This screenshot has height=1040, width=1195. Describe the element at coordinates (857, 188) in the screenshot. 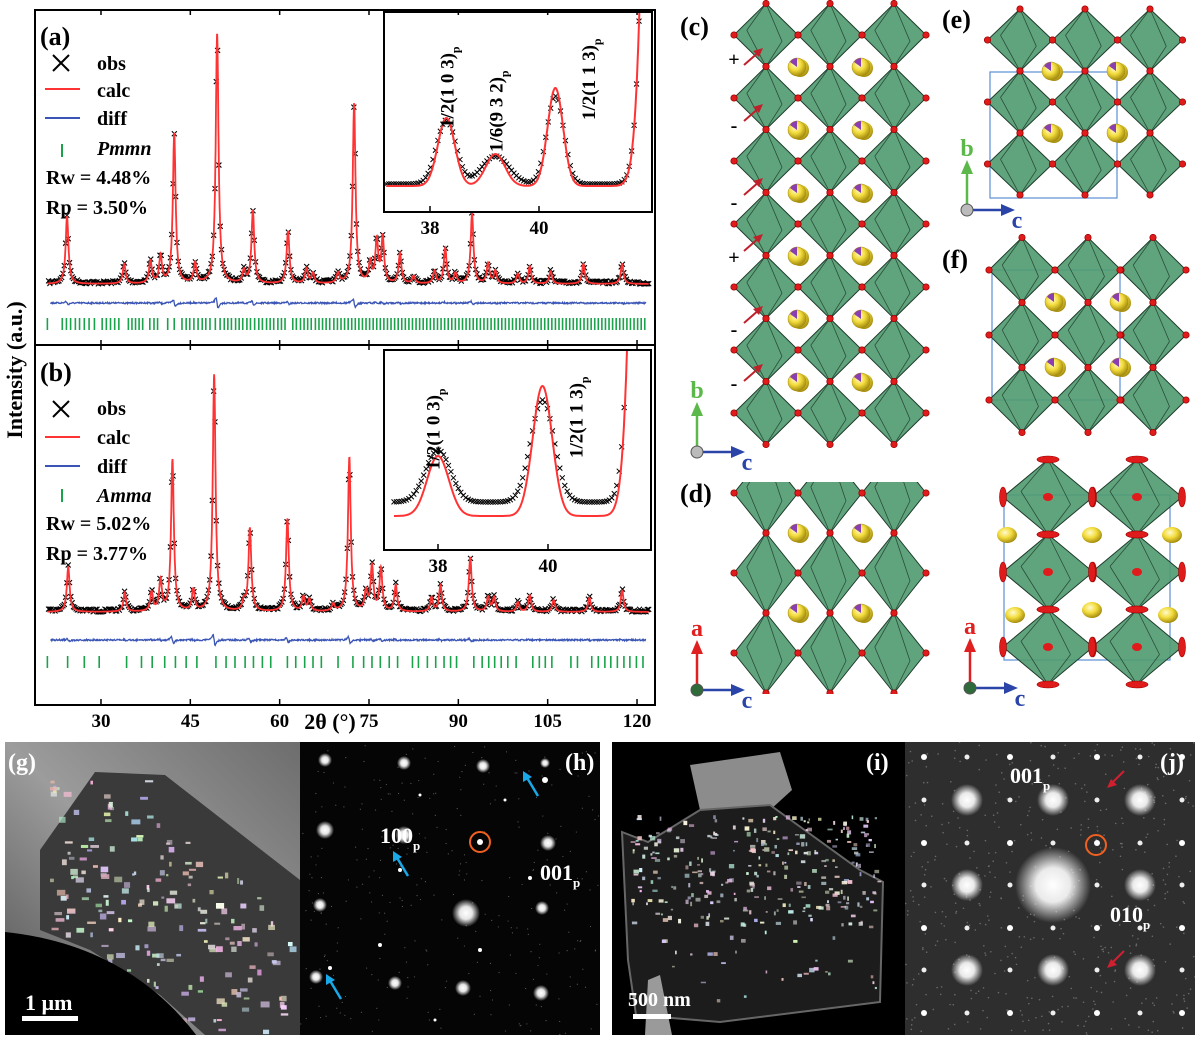

I see `a-site-vacancy-wedge` at that location.